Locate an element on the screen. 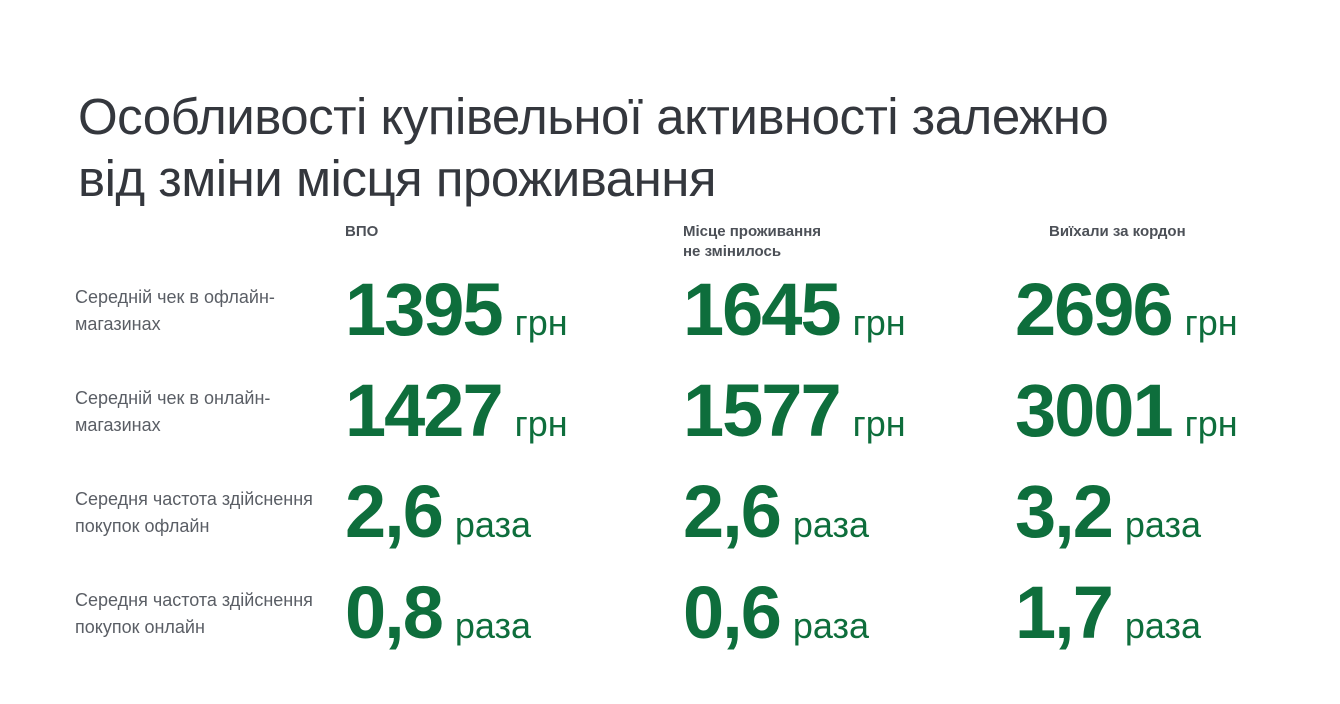 The width and height of the screenshot is (1340, 704). value-number: 1427 is located at coordinates (424, 410).